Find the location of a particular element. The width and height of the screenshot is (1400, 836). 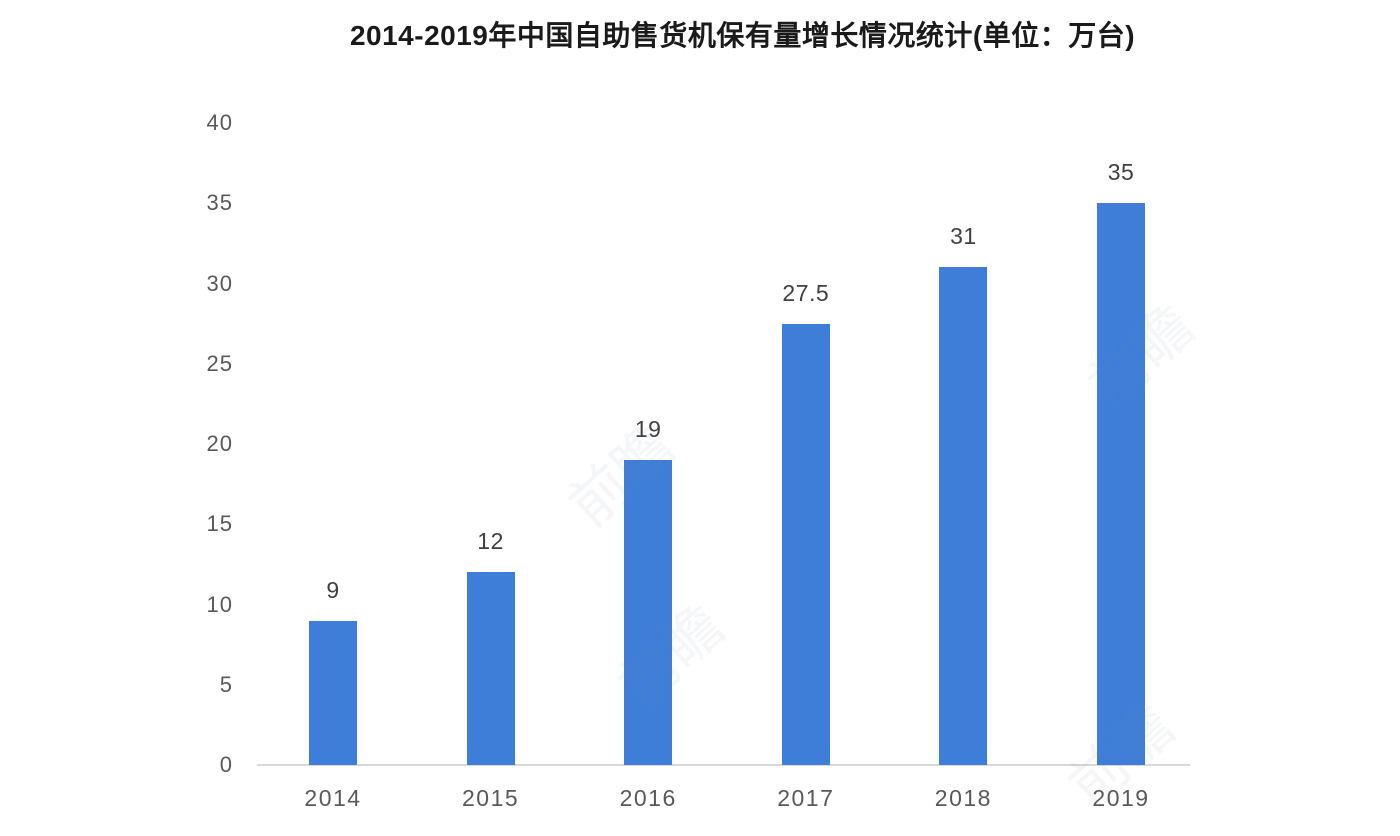

bar-2018 is located at coordinates (963, 516).